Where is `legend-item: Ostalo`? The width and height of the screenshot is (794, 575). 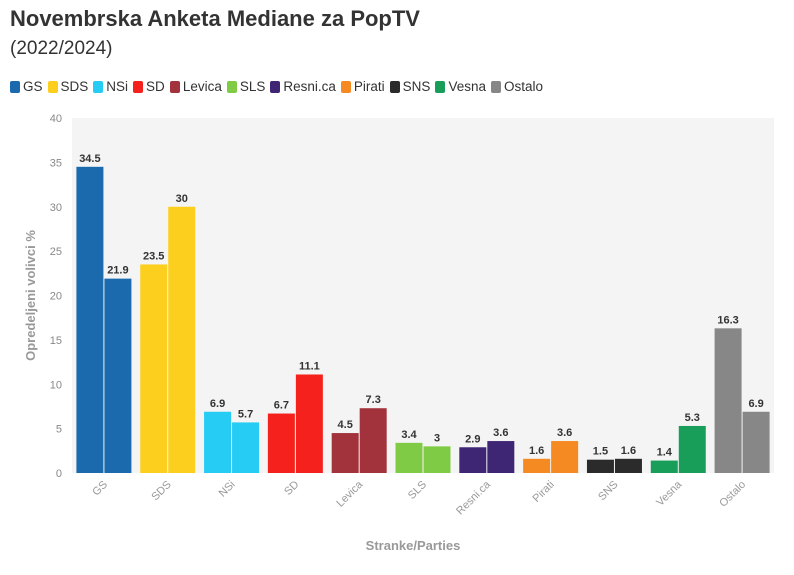
legend-item: Ostalo is located at coordinates (517, 86).